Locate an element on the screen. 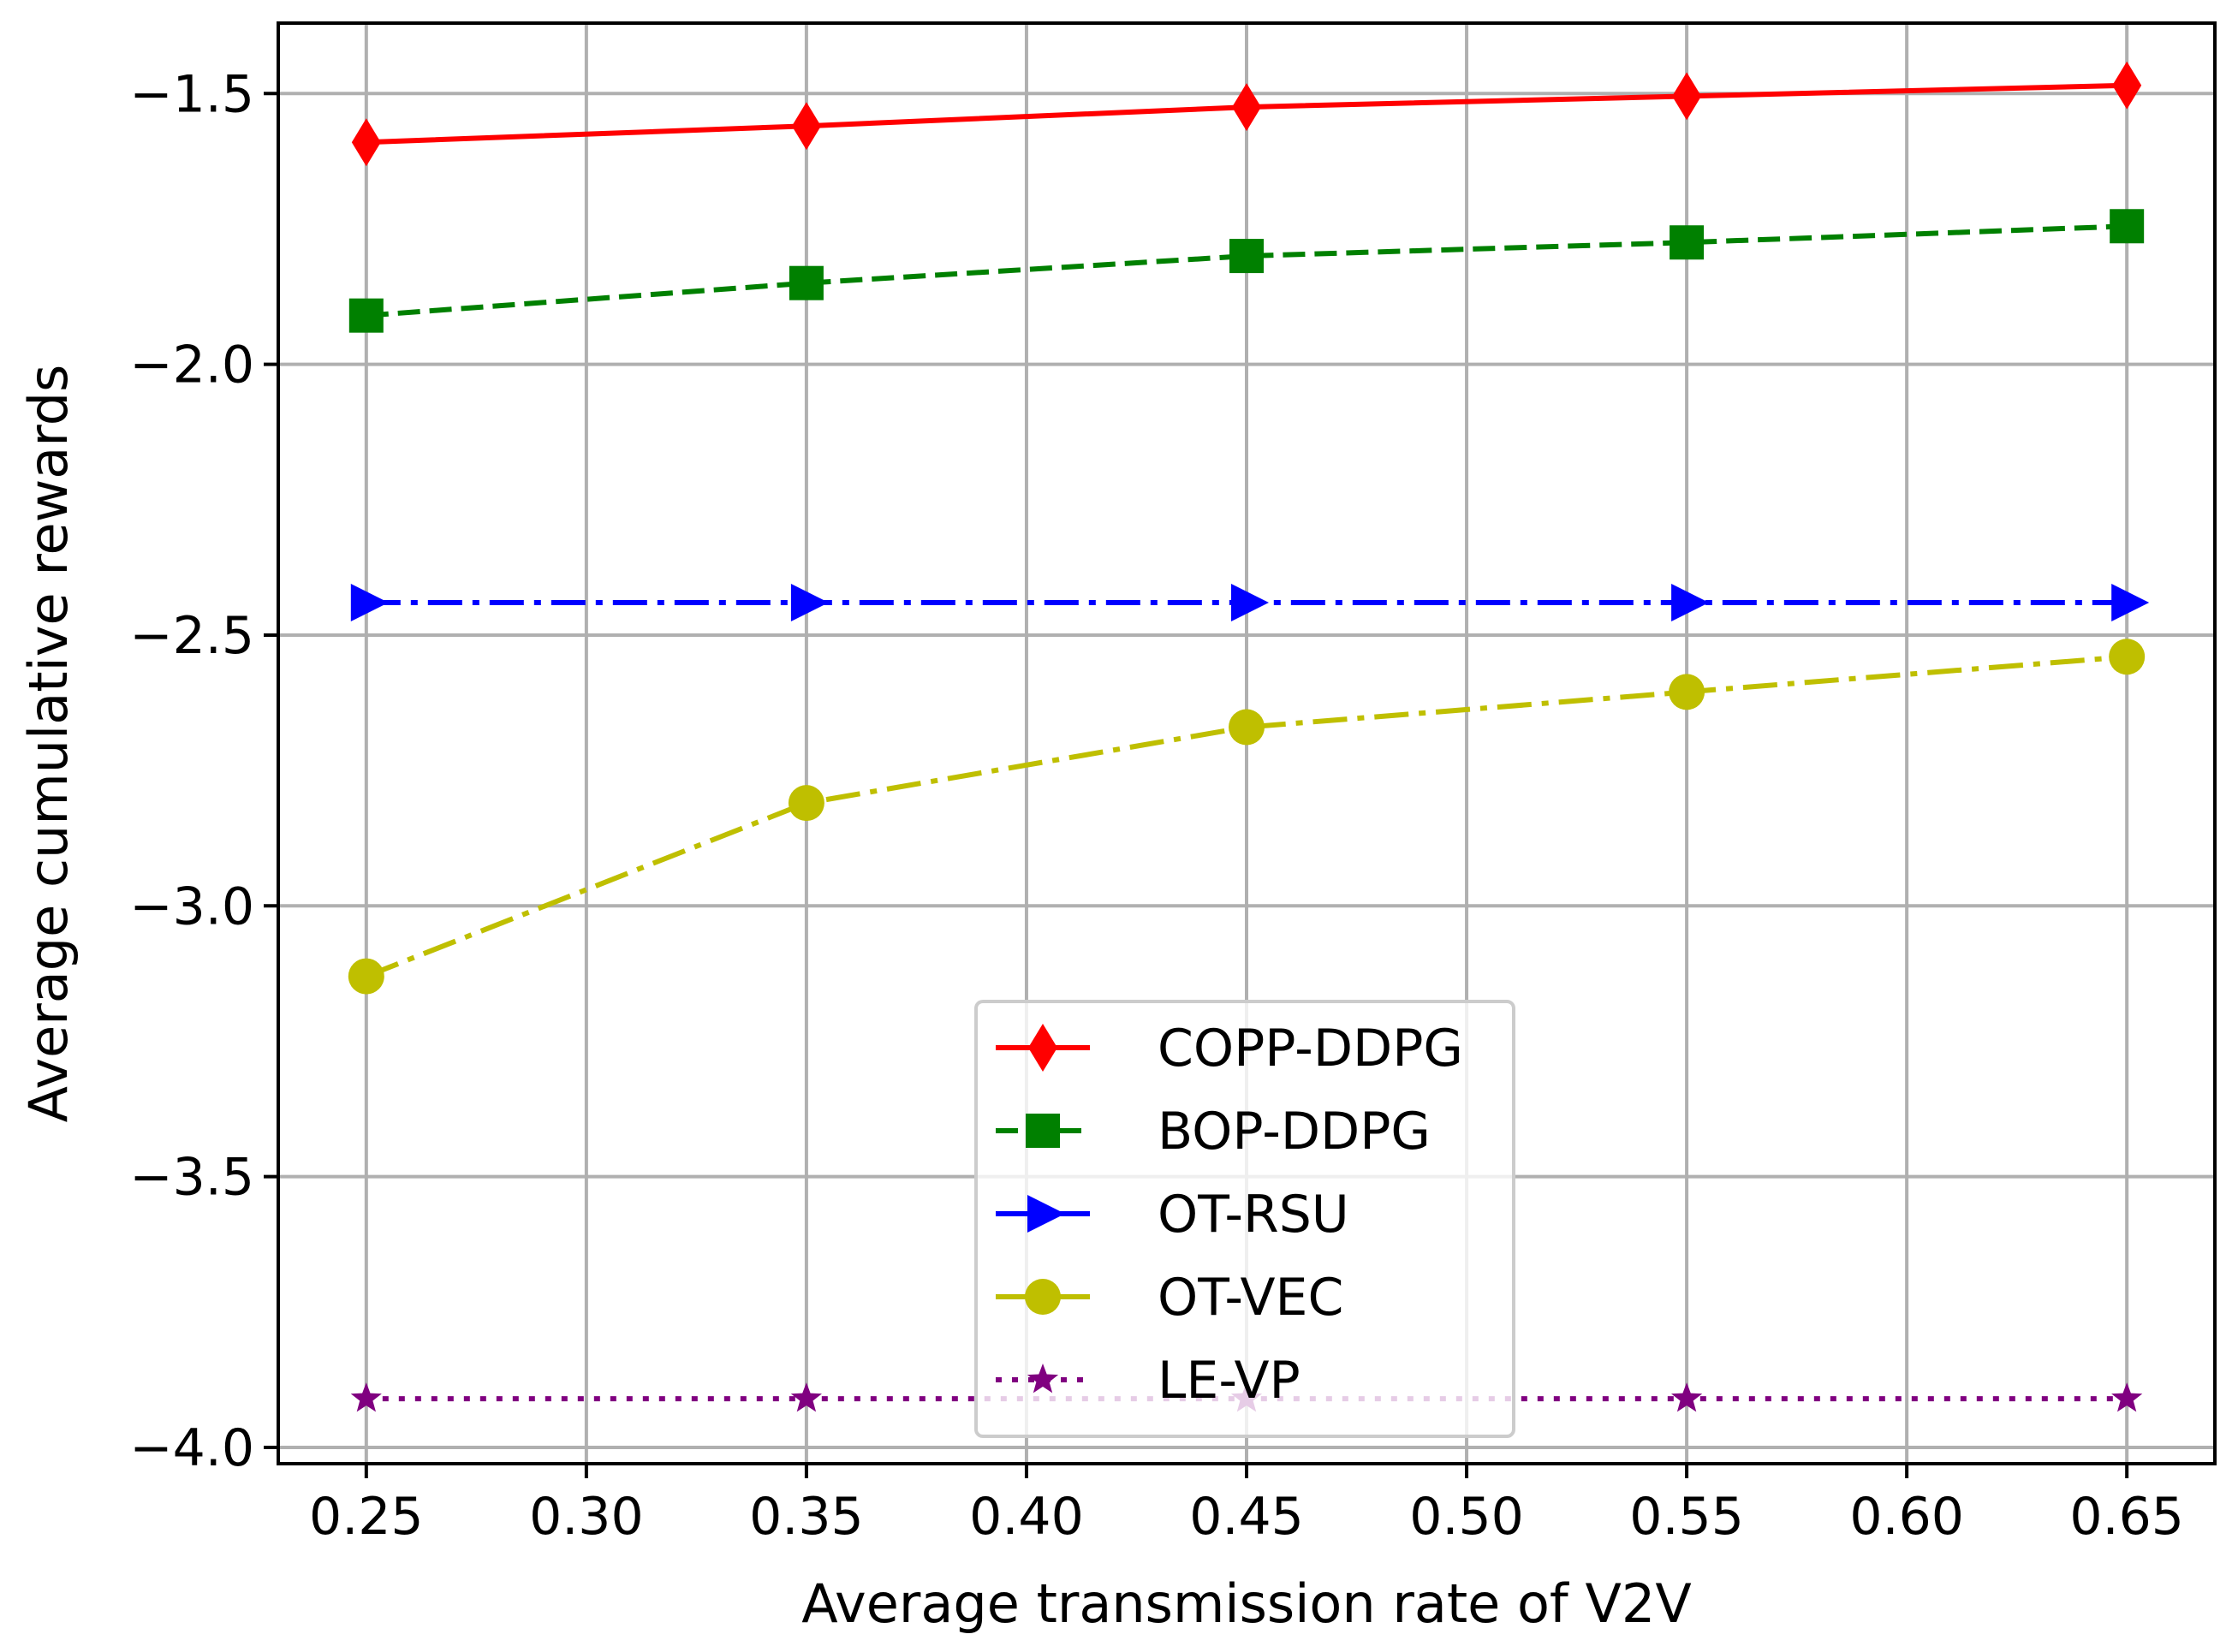 This screenshot has height=1652, width=2238. legend-item-ot-rsu: OT-RSU is located at coordinates (1172, 1215).